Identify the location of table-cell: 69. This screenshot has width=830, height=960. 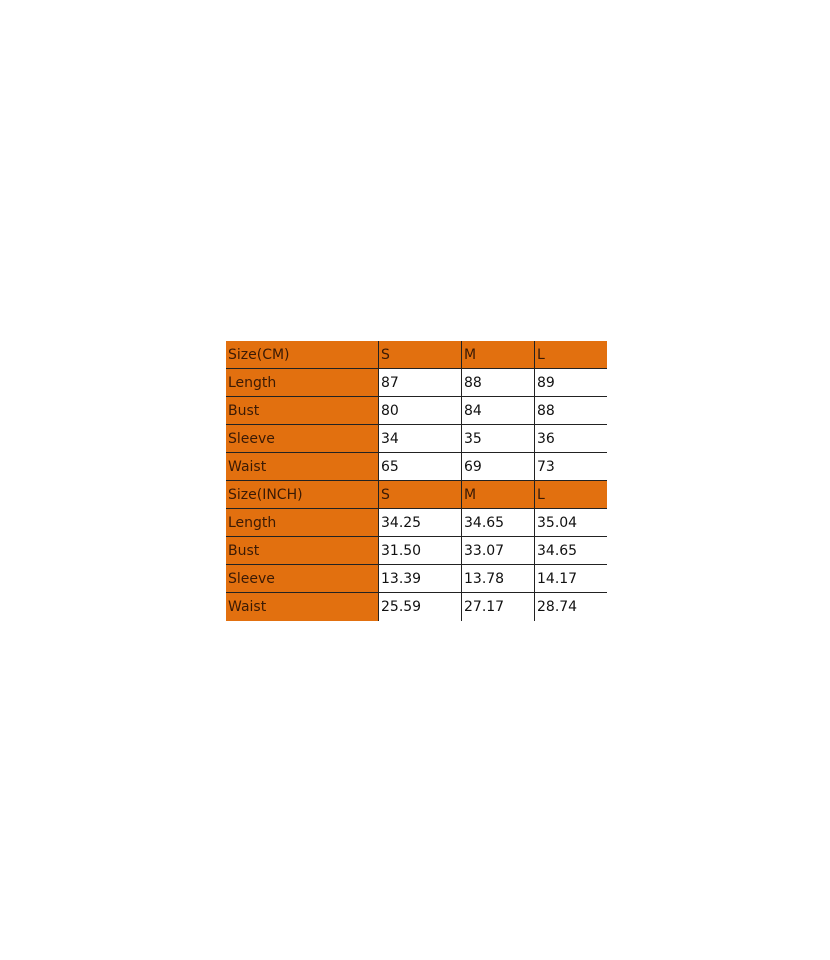
(498, 466).